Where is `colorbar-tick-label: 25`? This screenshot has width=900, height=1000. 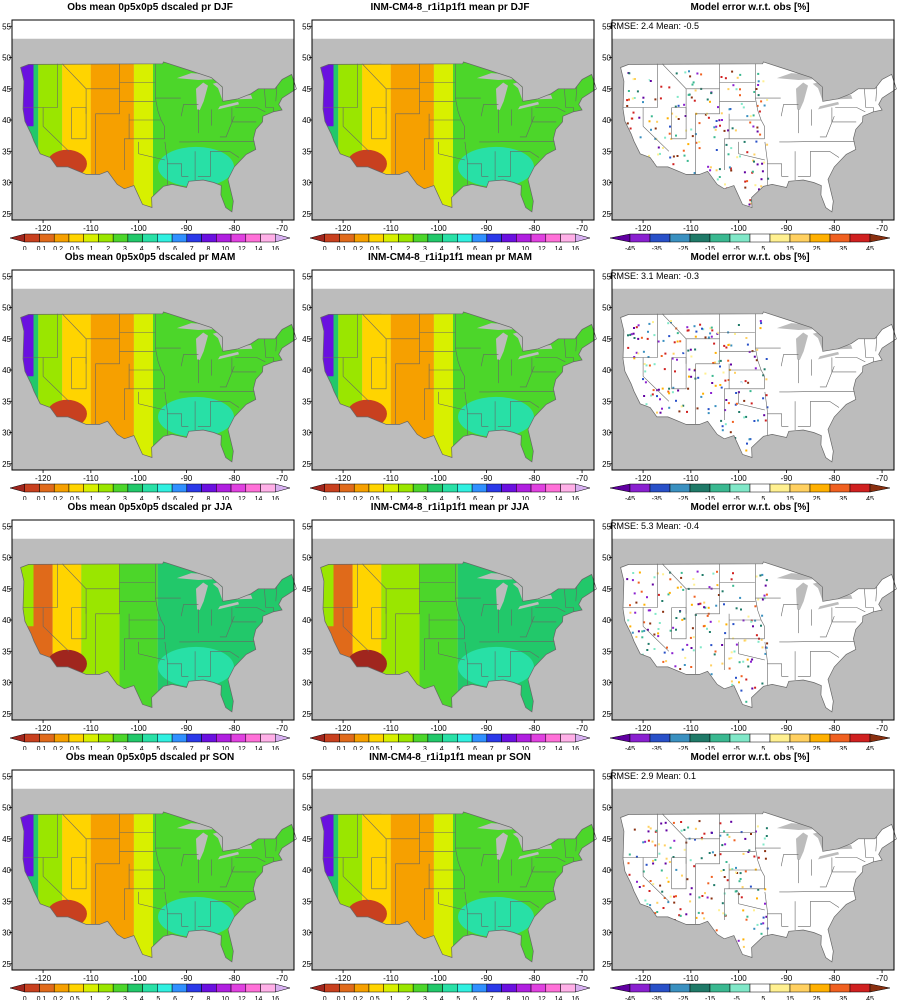 colorbar-tick-label: 25 is located at coordinates (817, 498).